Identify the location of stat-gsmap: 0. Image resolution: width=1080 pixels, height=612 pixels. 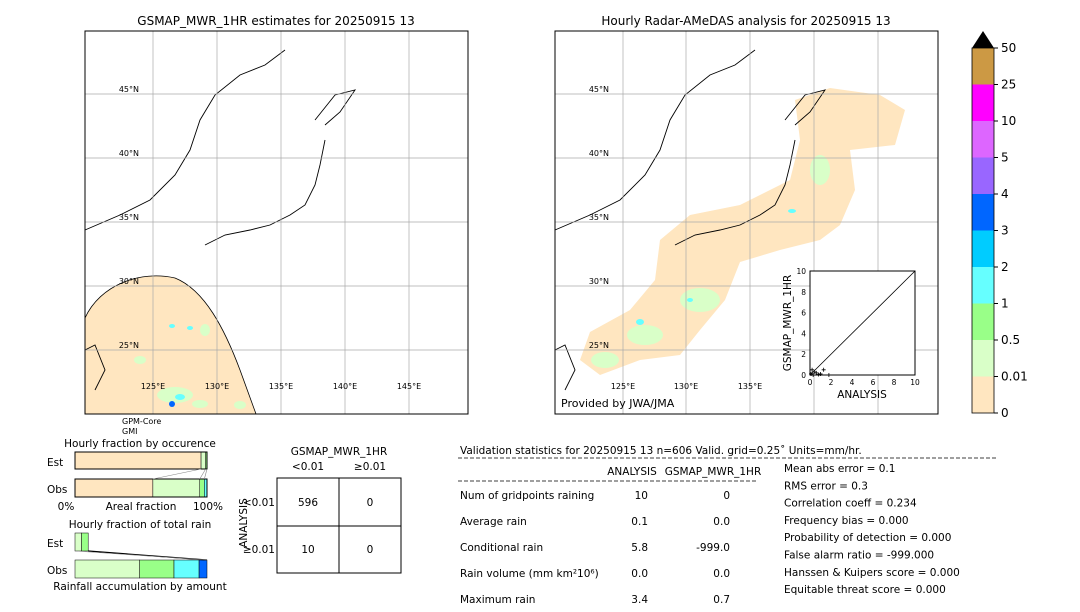
(726, 496).